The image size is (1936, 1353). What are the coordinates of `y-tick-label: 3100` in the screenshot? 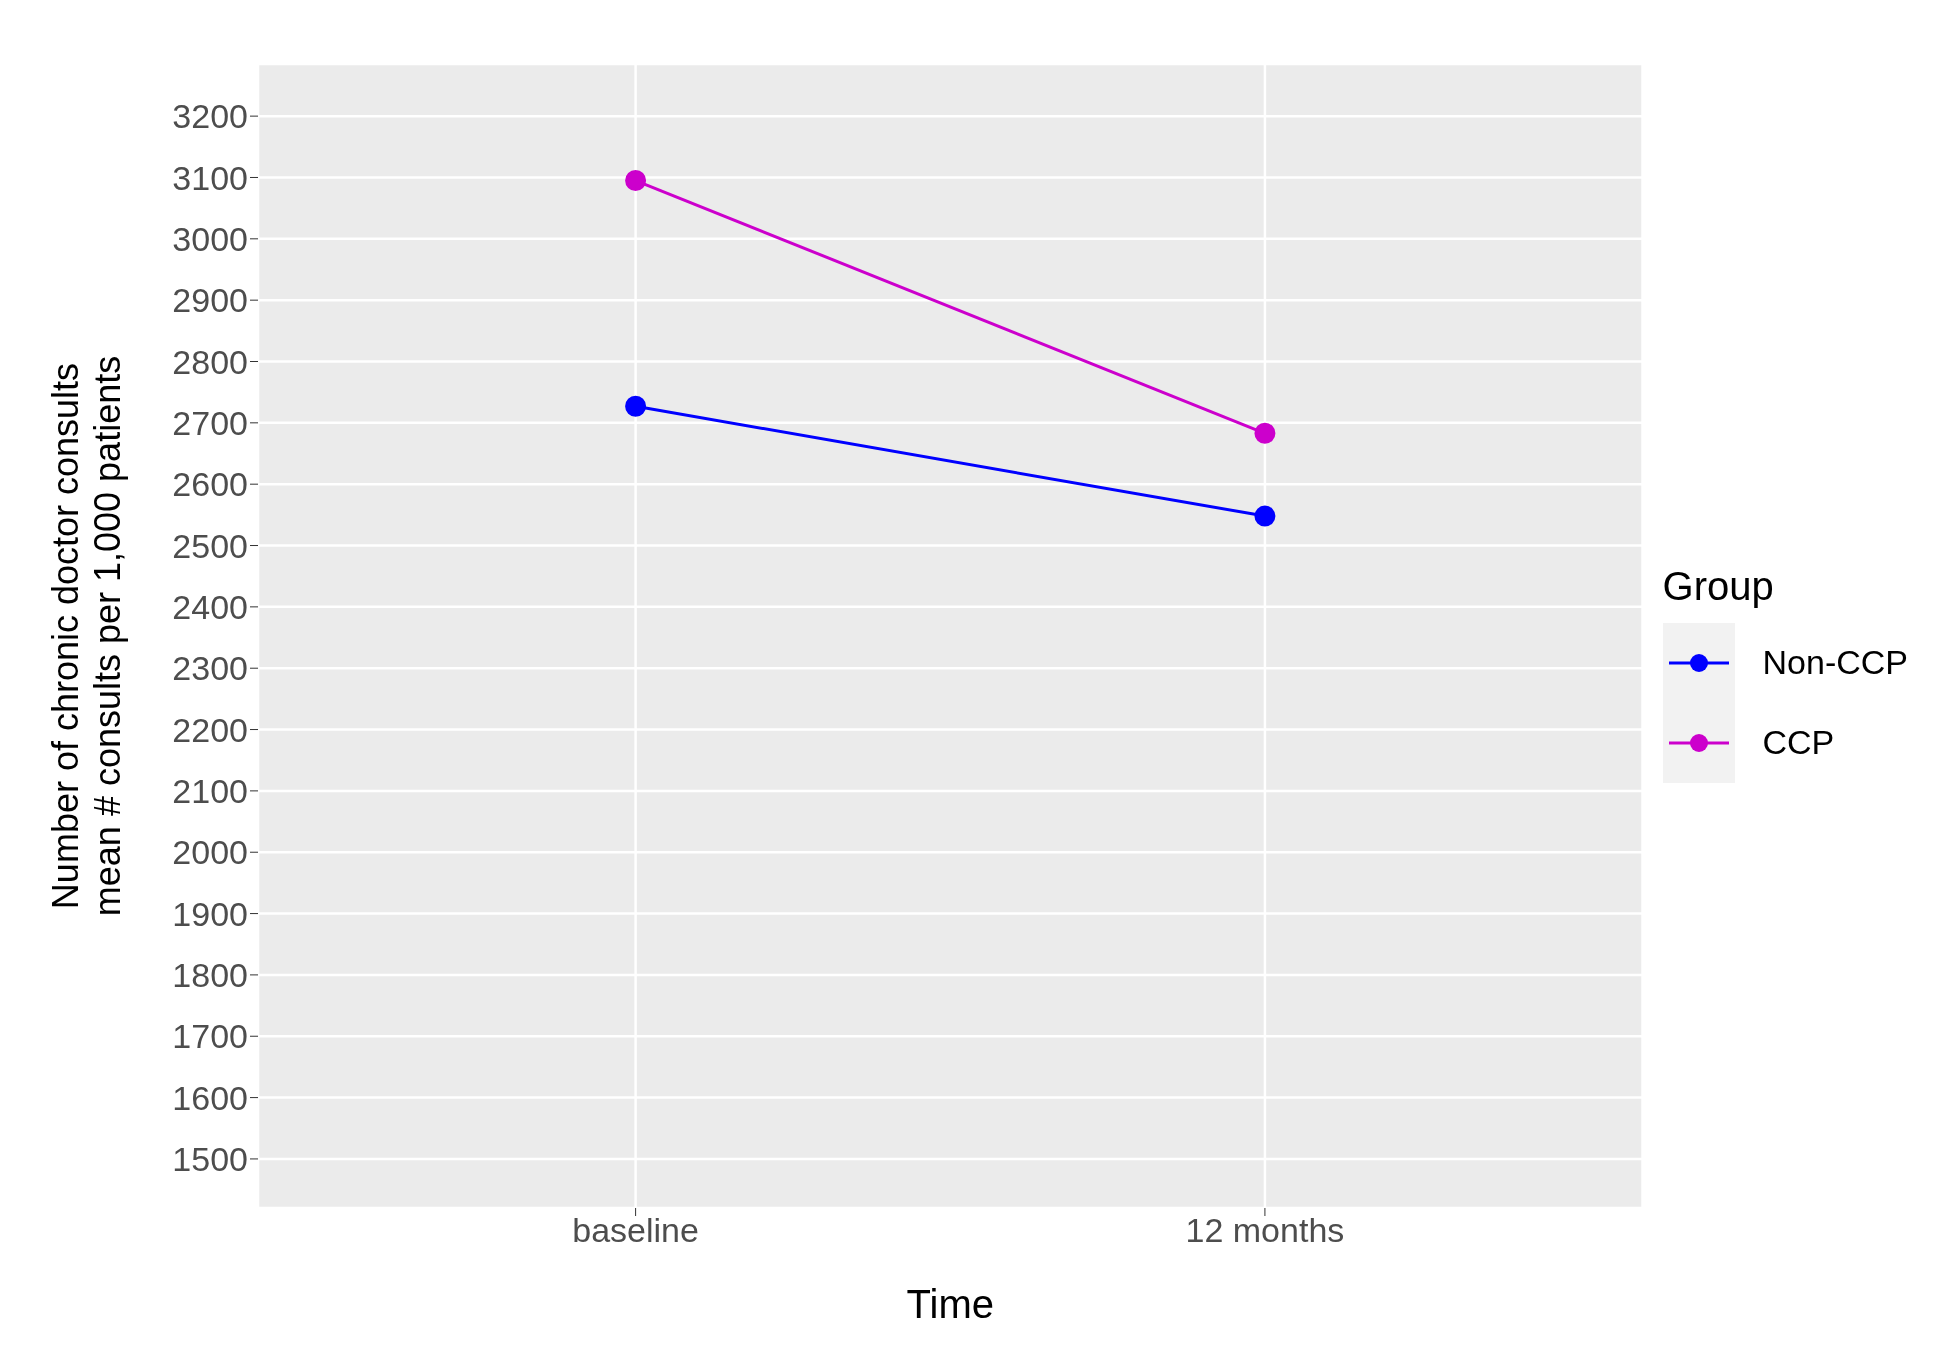 It's located at (210, 177).